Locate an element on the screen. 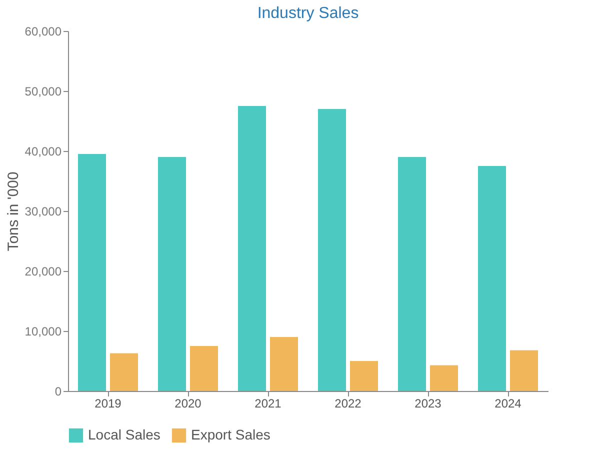 The image size is (611, 475). y-tick-label: 40,000 is located at coordinates (43, 151).